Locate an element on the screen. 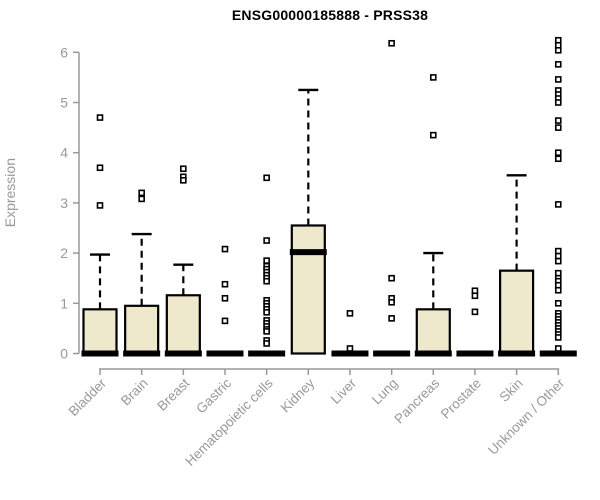  y-tick-label: 4 is located at coordinates (64, 153).